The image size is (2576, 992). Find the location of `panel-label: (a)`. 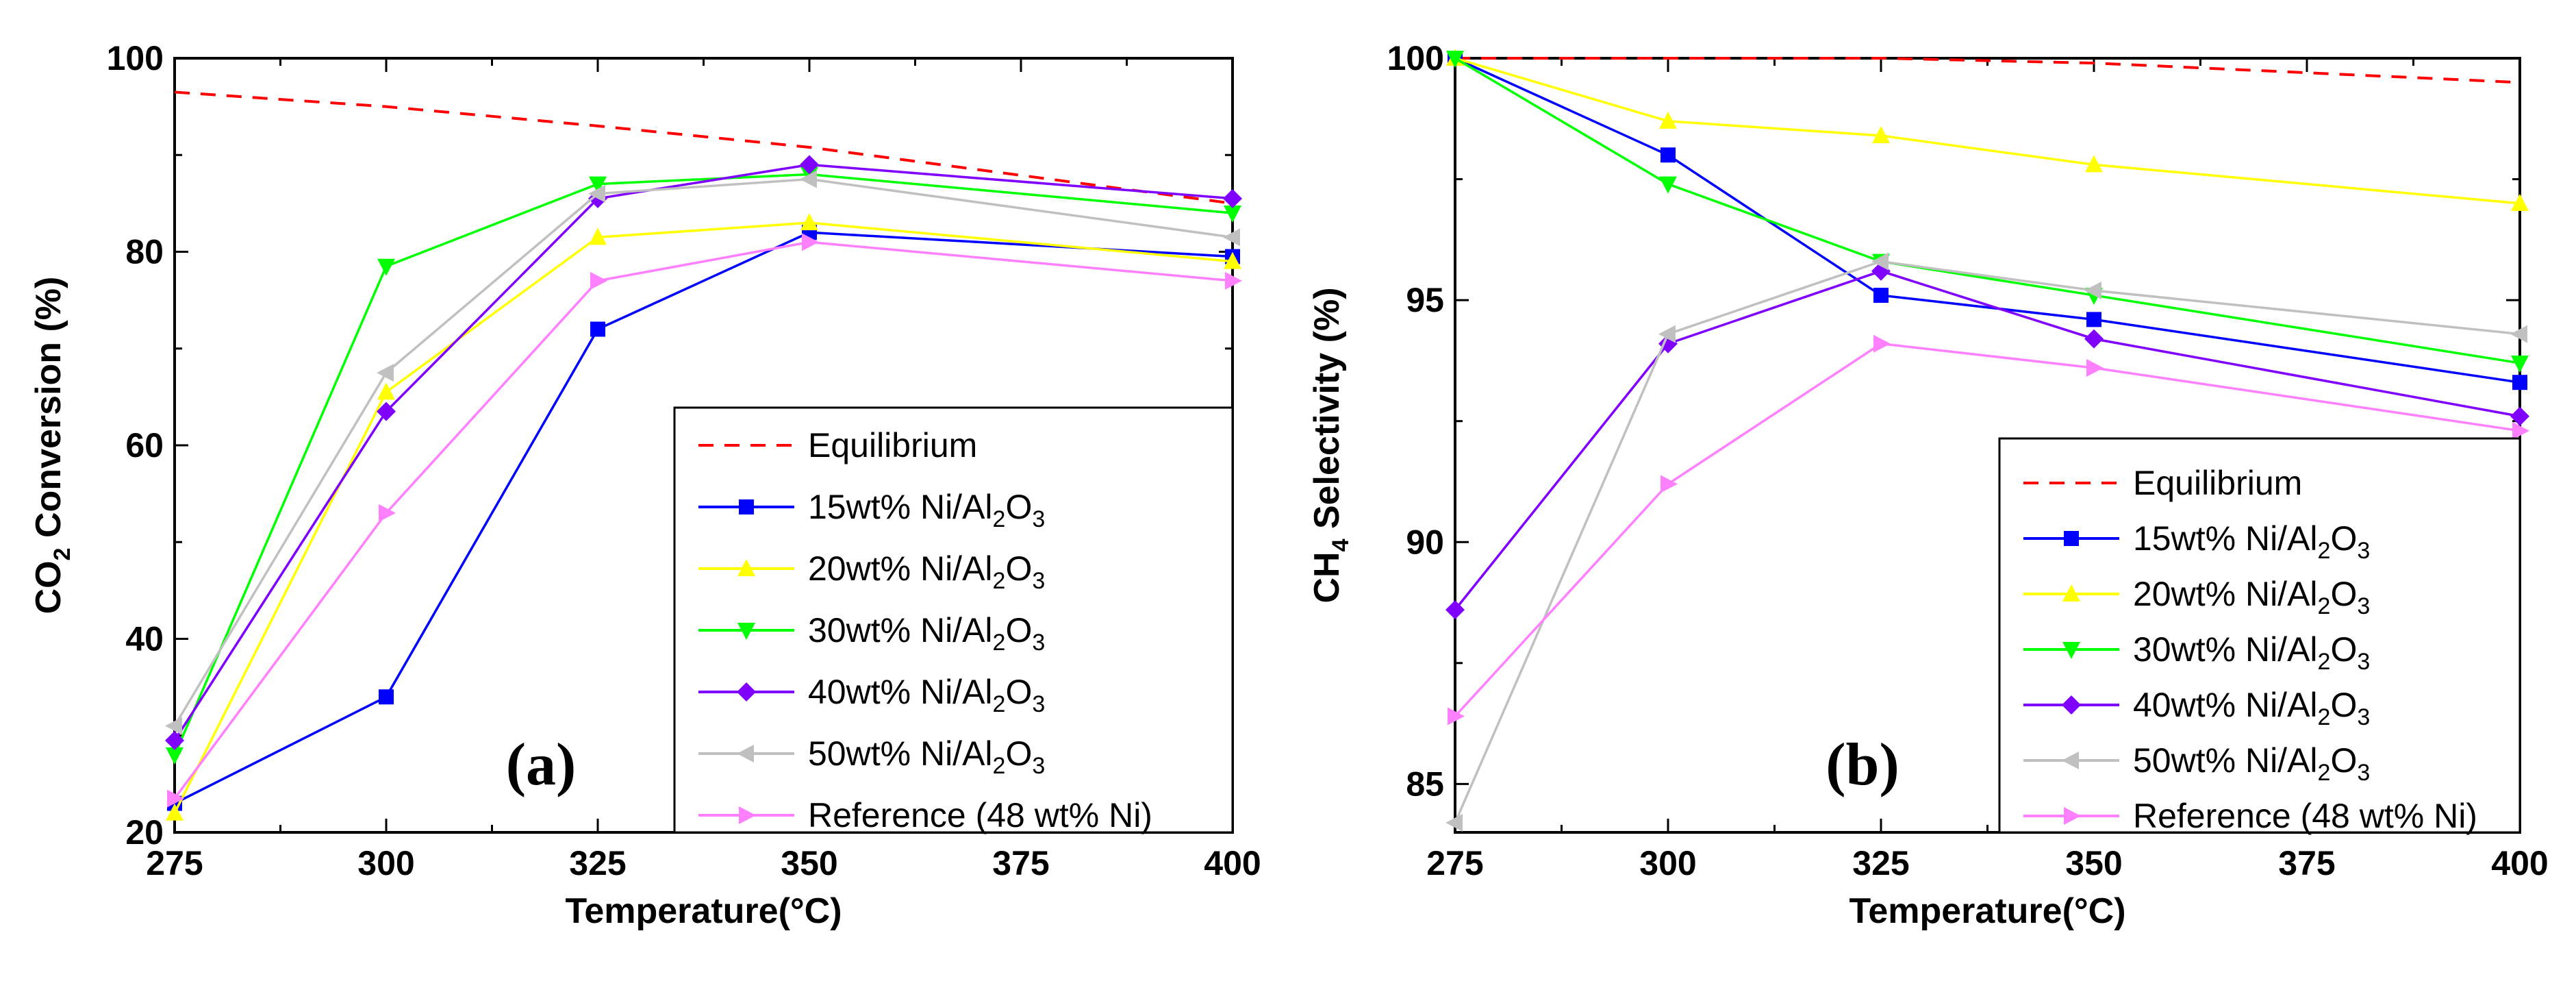

panel-label: (a) is located at coordinates (541, 765).